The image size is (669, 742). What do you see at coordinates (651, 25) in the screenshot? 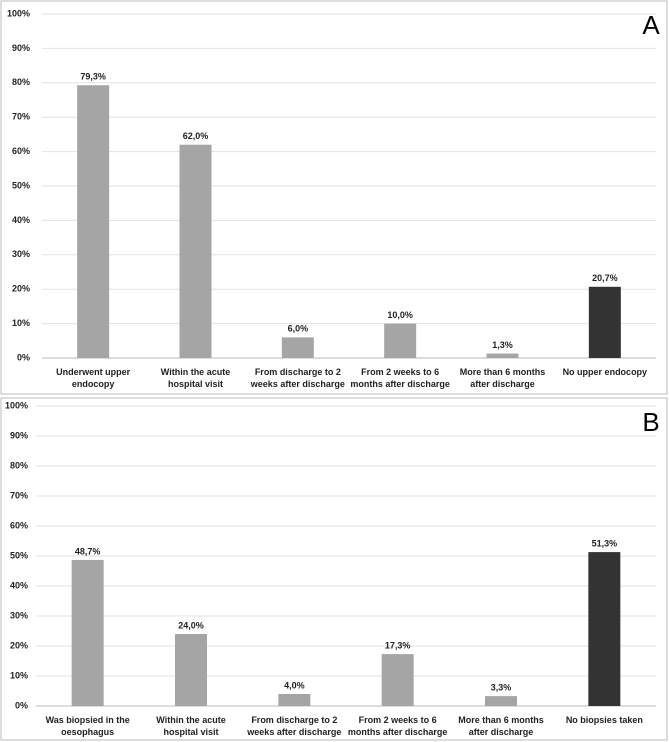
I see `panel-label: A` at bounding box center [651, 25].